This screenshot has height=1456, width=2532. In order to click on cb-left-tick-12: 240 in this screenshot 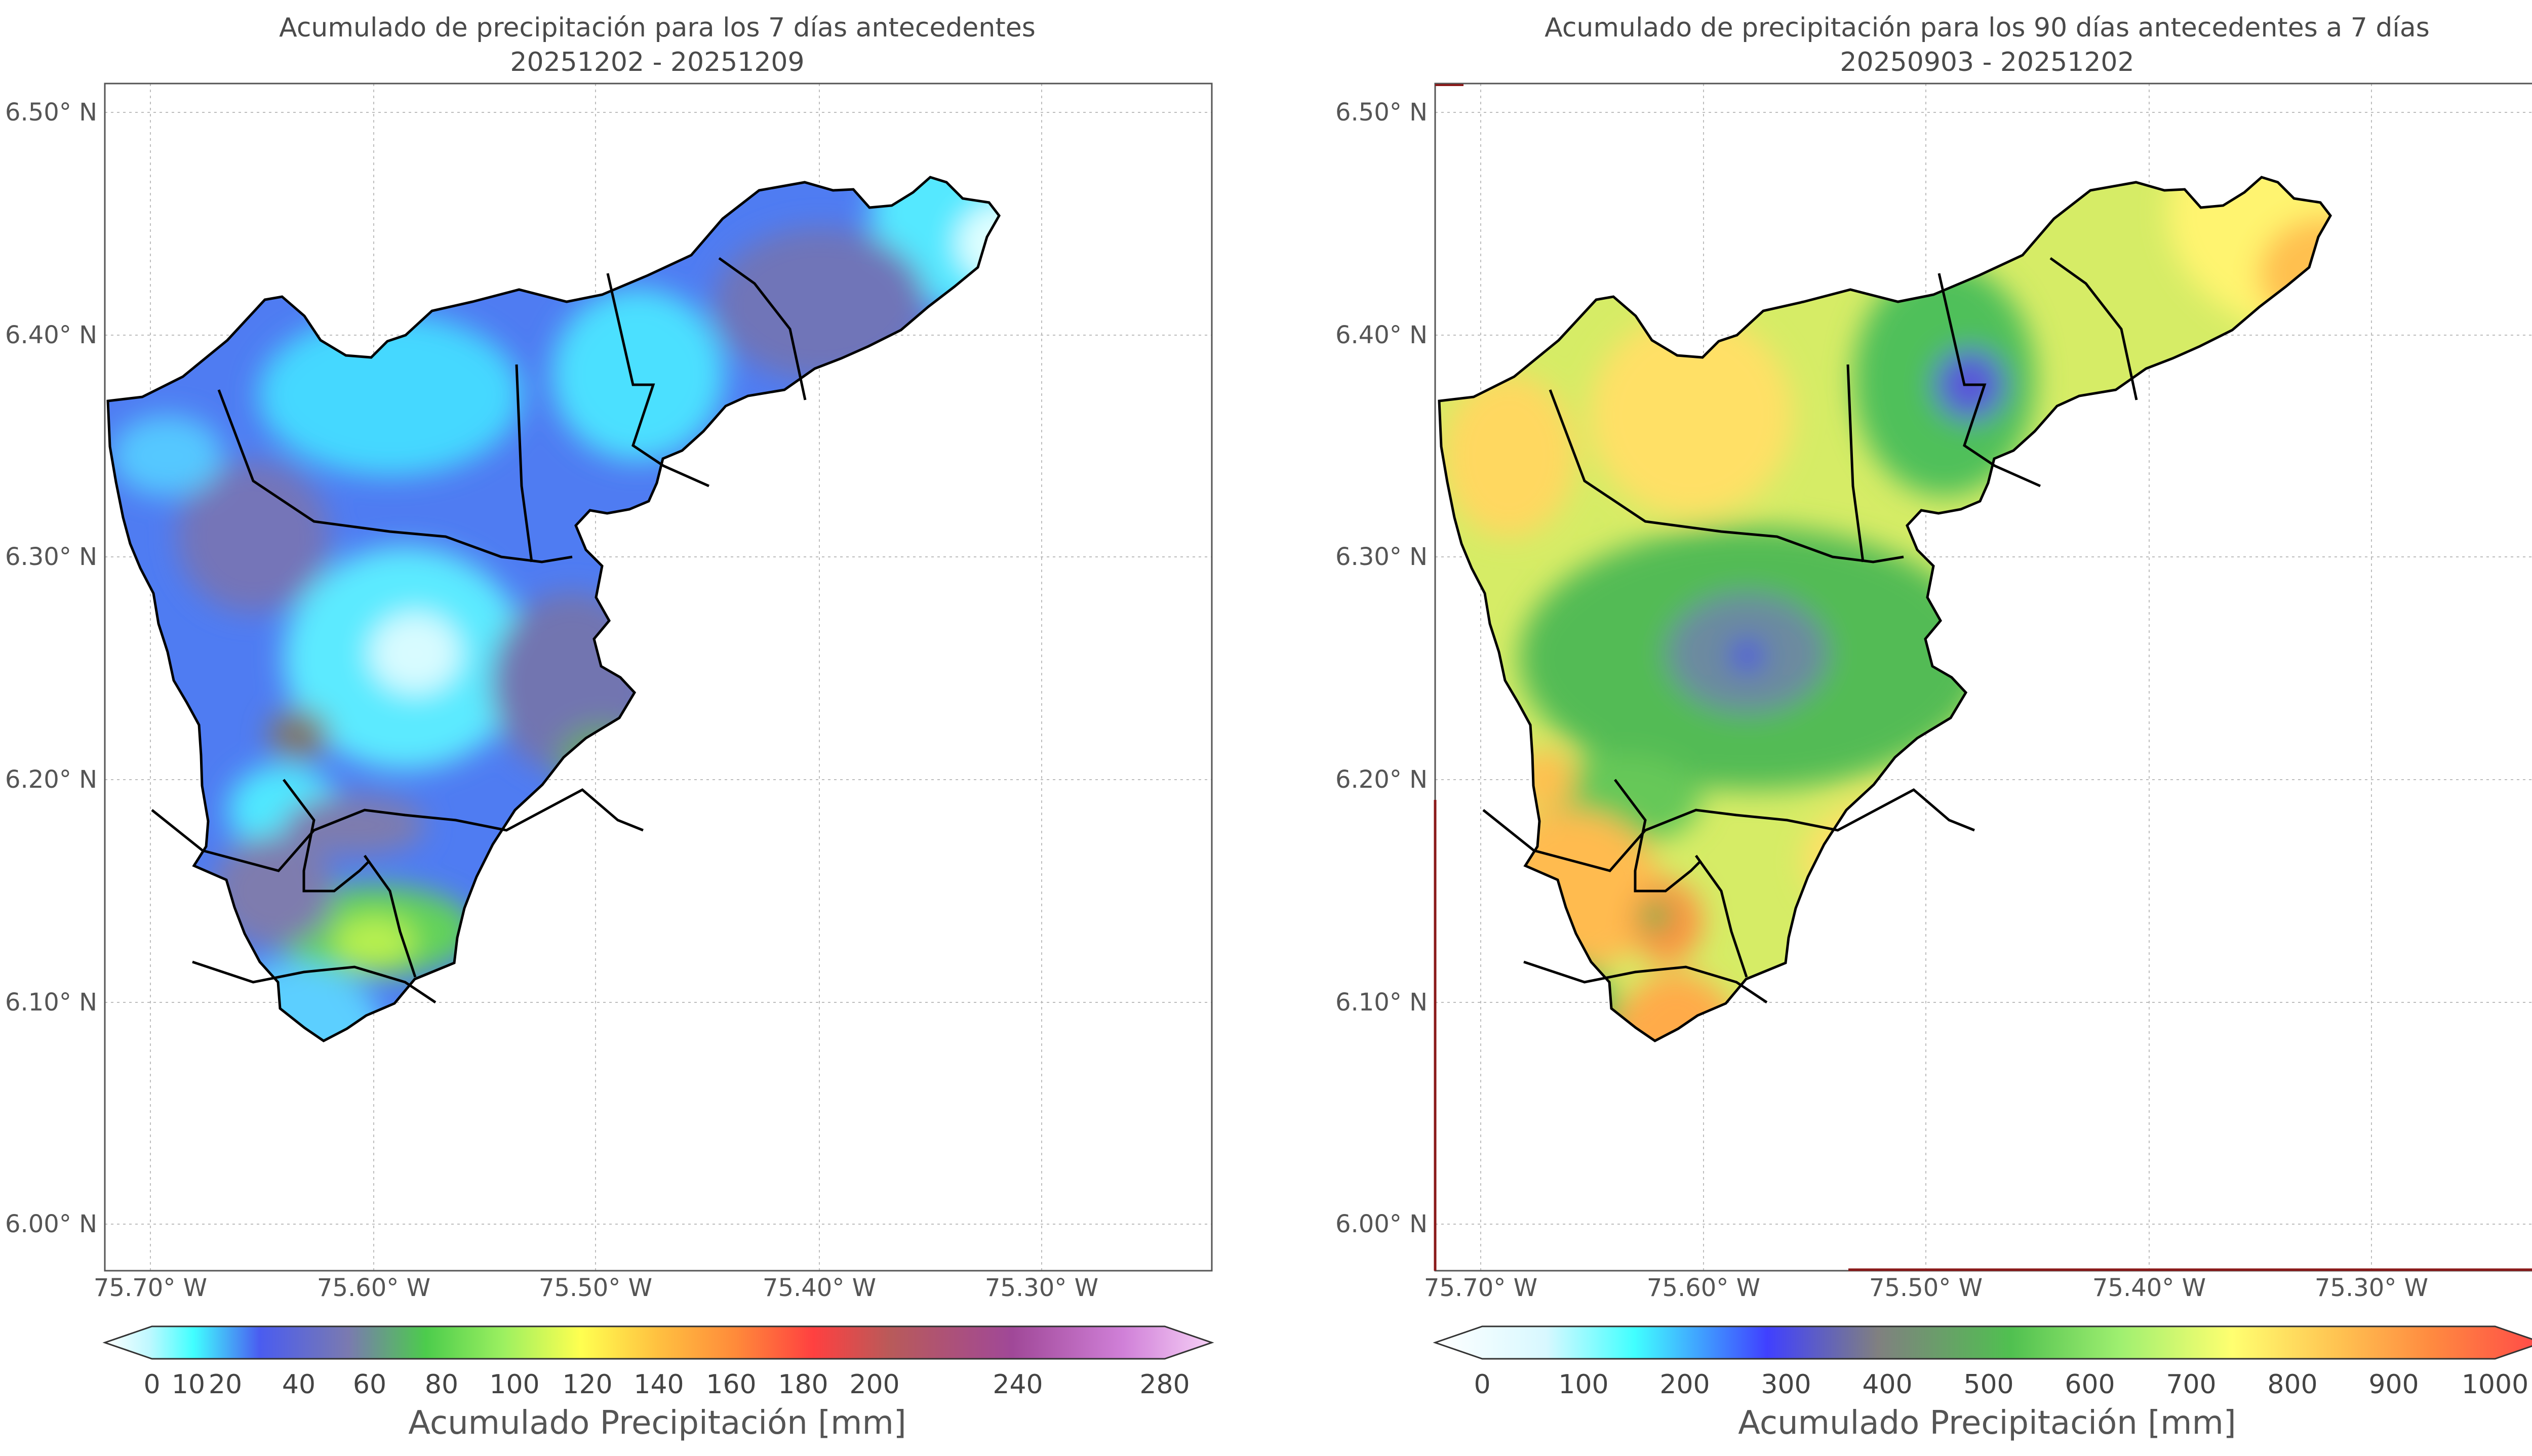, I will do `click(1018, 1384)`.